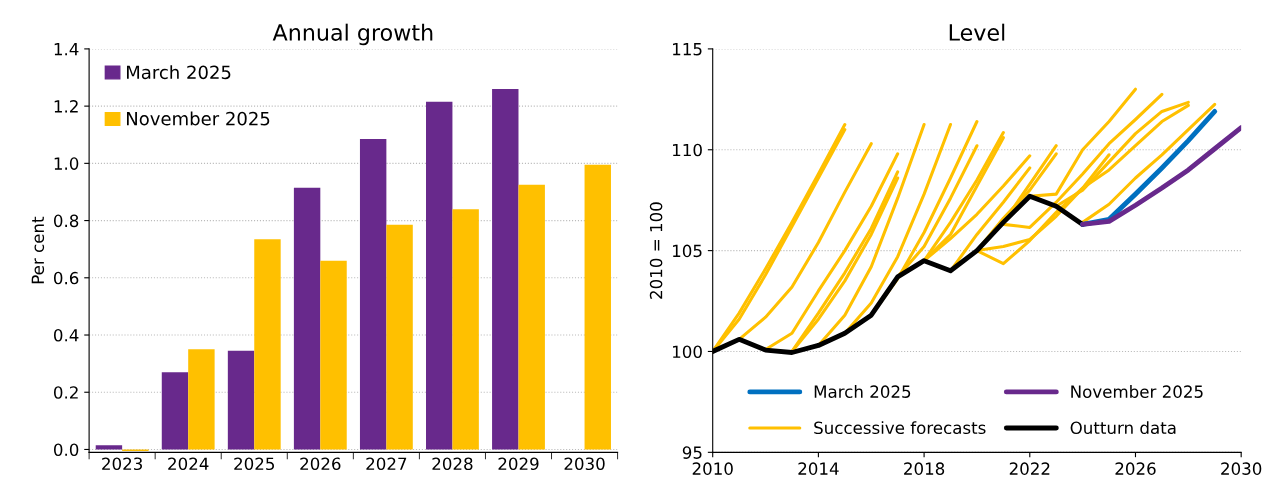 Image resolution: width=1273 pixels, height=489 pixels. What do you see at coordinates (188, 464) in the screenshot?
I see `x-tick-label: 2024` at bounding box center [188, 464].